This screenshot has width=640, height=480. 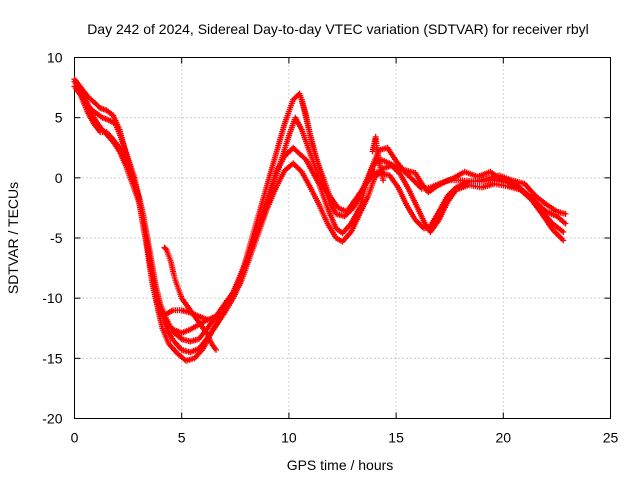 What do you see at coordinates (59, 118) in the screenshot?
I see `y-tick-label: 5` at bounding box center [59, 118].